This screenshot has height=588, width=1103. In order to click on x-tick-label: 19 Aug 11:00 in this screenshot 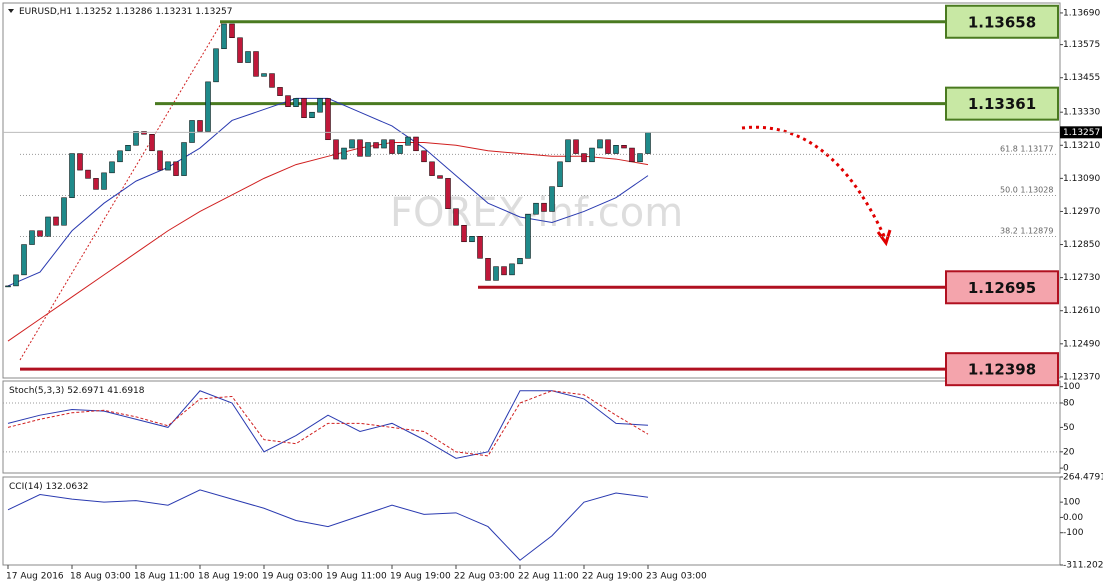, I will do `click(356, 577)`.